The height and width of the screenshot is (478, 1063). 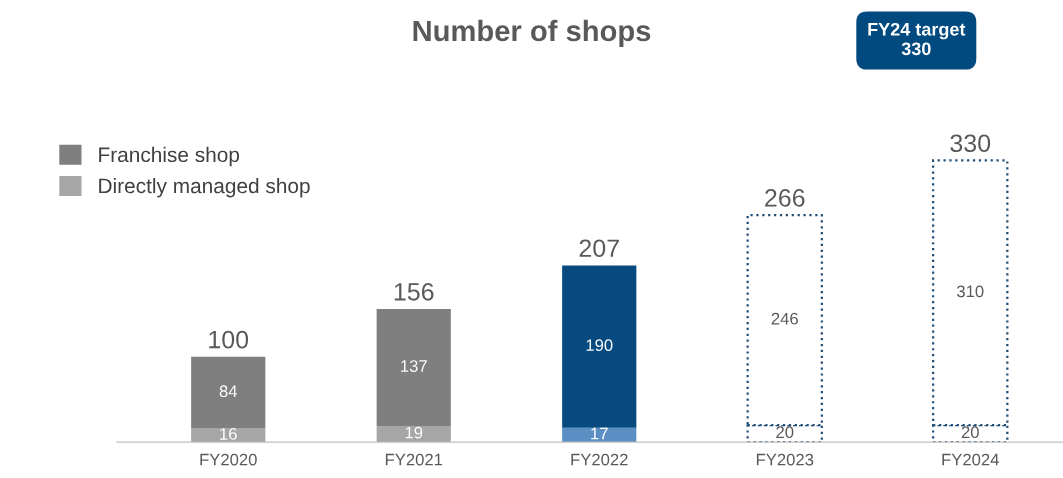 What do you see at coordinates (414, 291) in the screenshot?
I see `total-label: 156` at bounding box center [414, 291].